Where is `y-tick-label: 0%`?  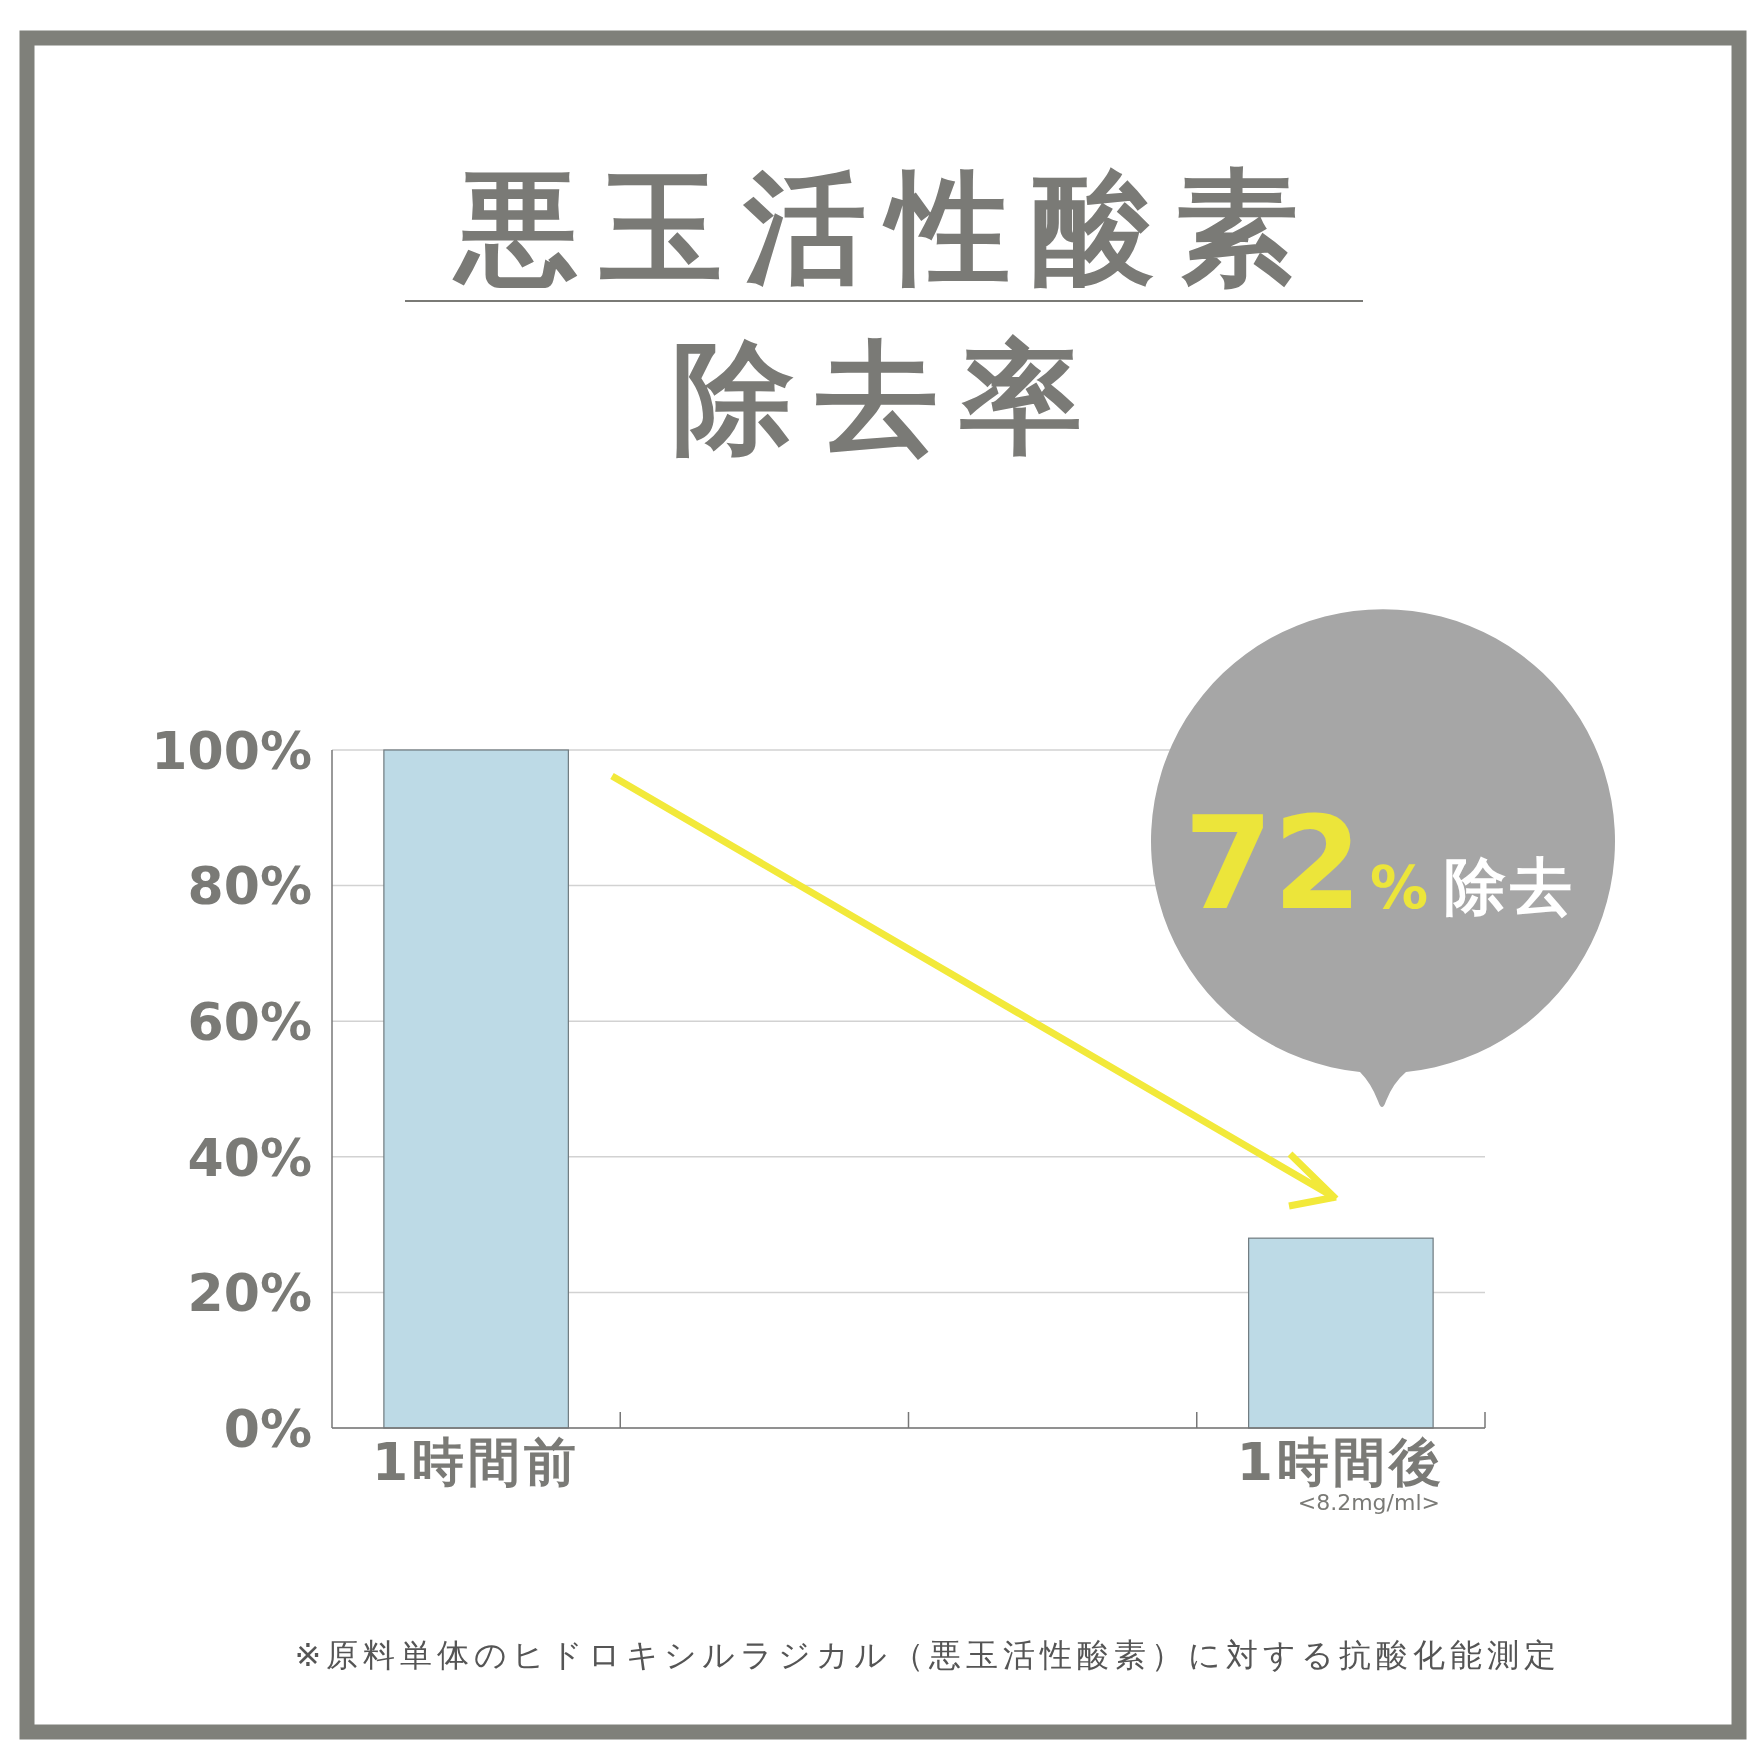
y-tick-label: 0% is located at coordinates (267, 1428).